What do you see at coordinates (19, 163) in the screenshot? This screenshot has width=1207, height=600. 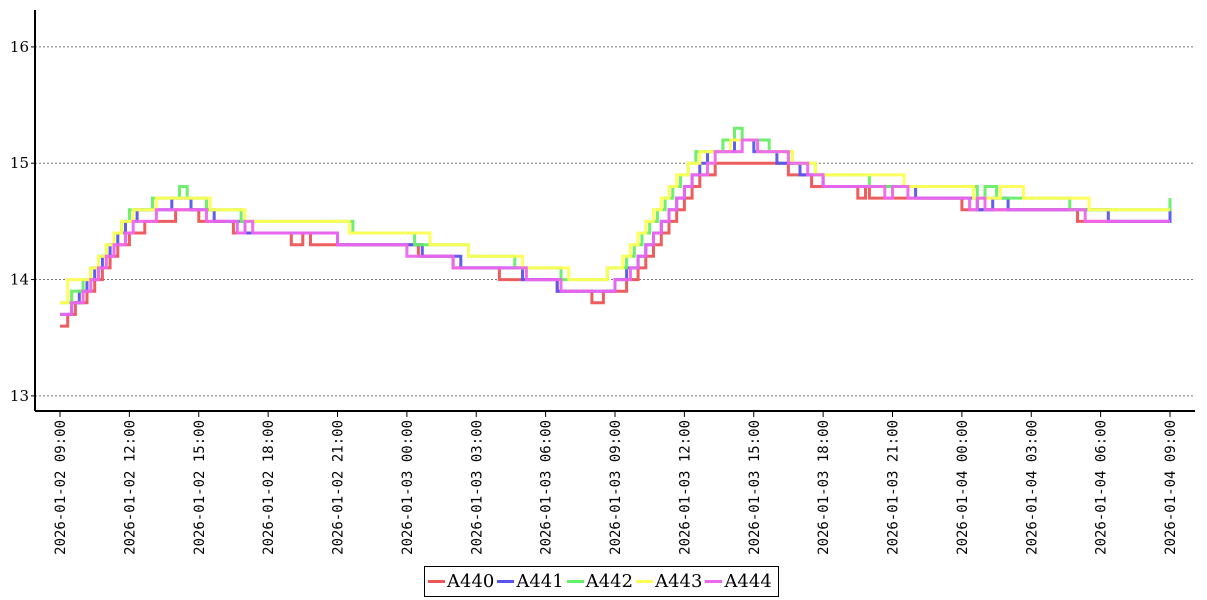 I see `y-tick-label: 15` at bounding box center [19, 163].